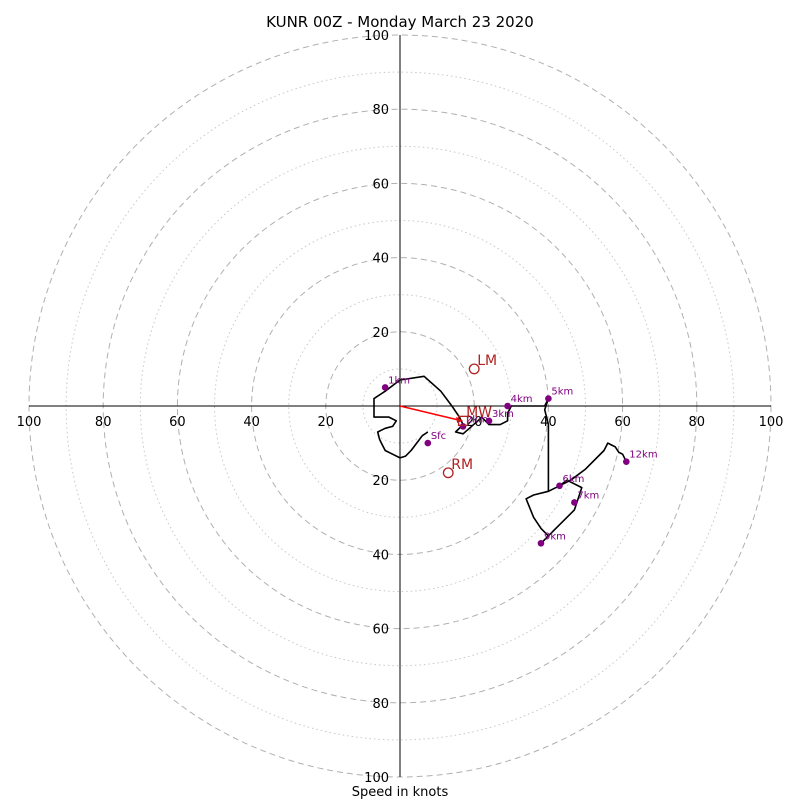  I want to click on y-tick-label-north-100: 100, so click(376, 36).